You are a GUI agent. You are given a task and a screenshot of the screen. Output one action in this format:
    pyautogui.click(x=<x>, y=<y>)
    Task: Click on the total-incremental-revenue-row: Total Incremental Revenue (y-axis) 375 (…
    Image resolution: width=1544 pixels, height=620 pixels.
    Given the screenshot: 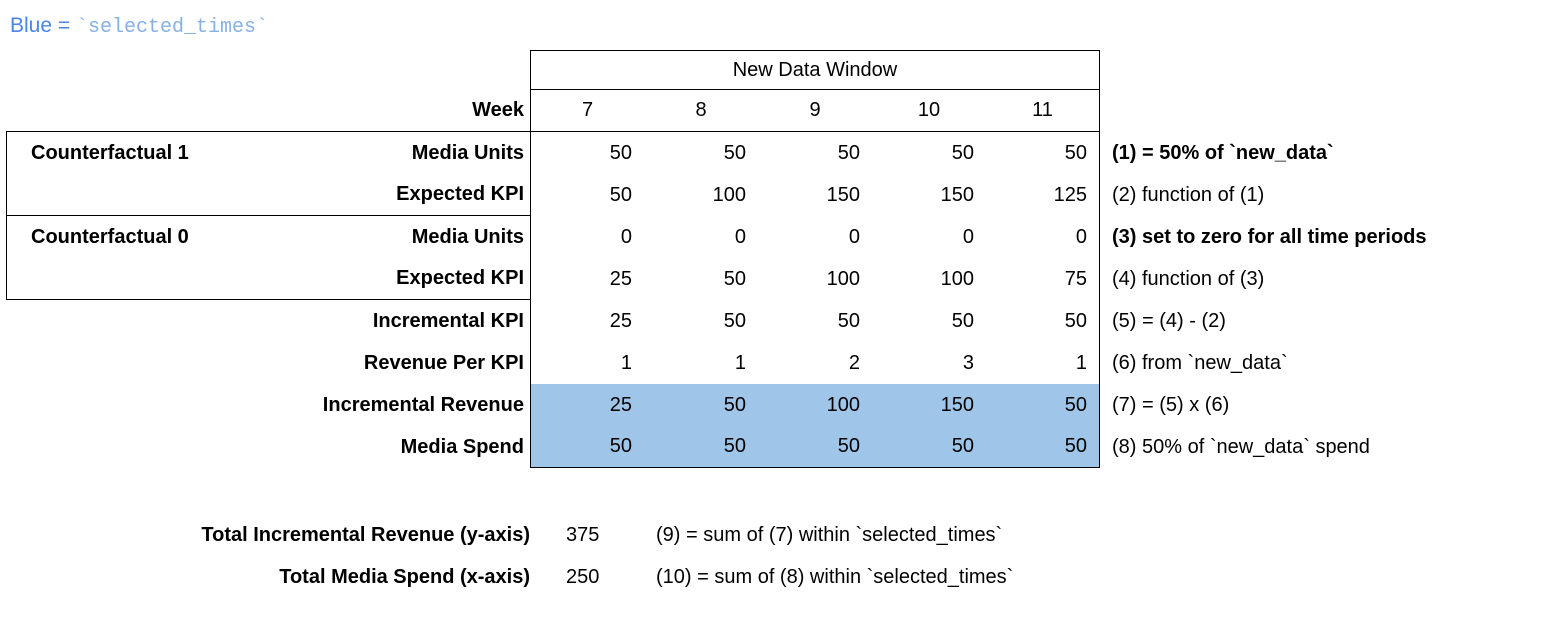 What is the action you would take?
    pyautogui.click(x=775, y=535)
    